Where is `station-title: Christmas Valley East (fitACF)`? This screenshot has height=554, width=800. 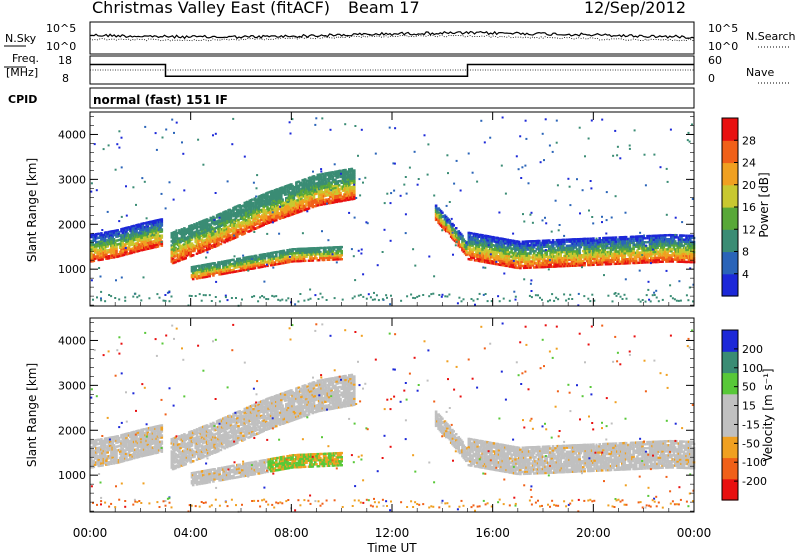
station-title: Christmas Valley East (fitACF) is located at coordinates (211, 8).